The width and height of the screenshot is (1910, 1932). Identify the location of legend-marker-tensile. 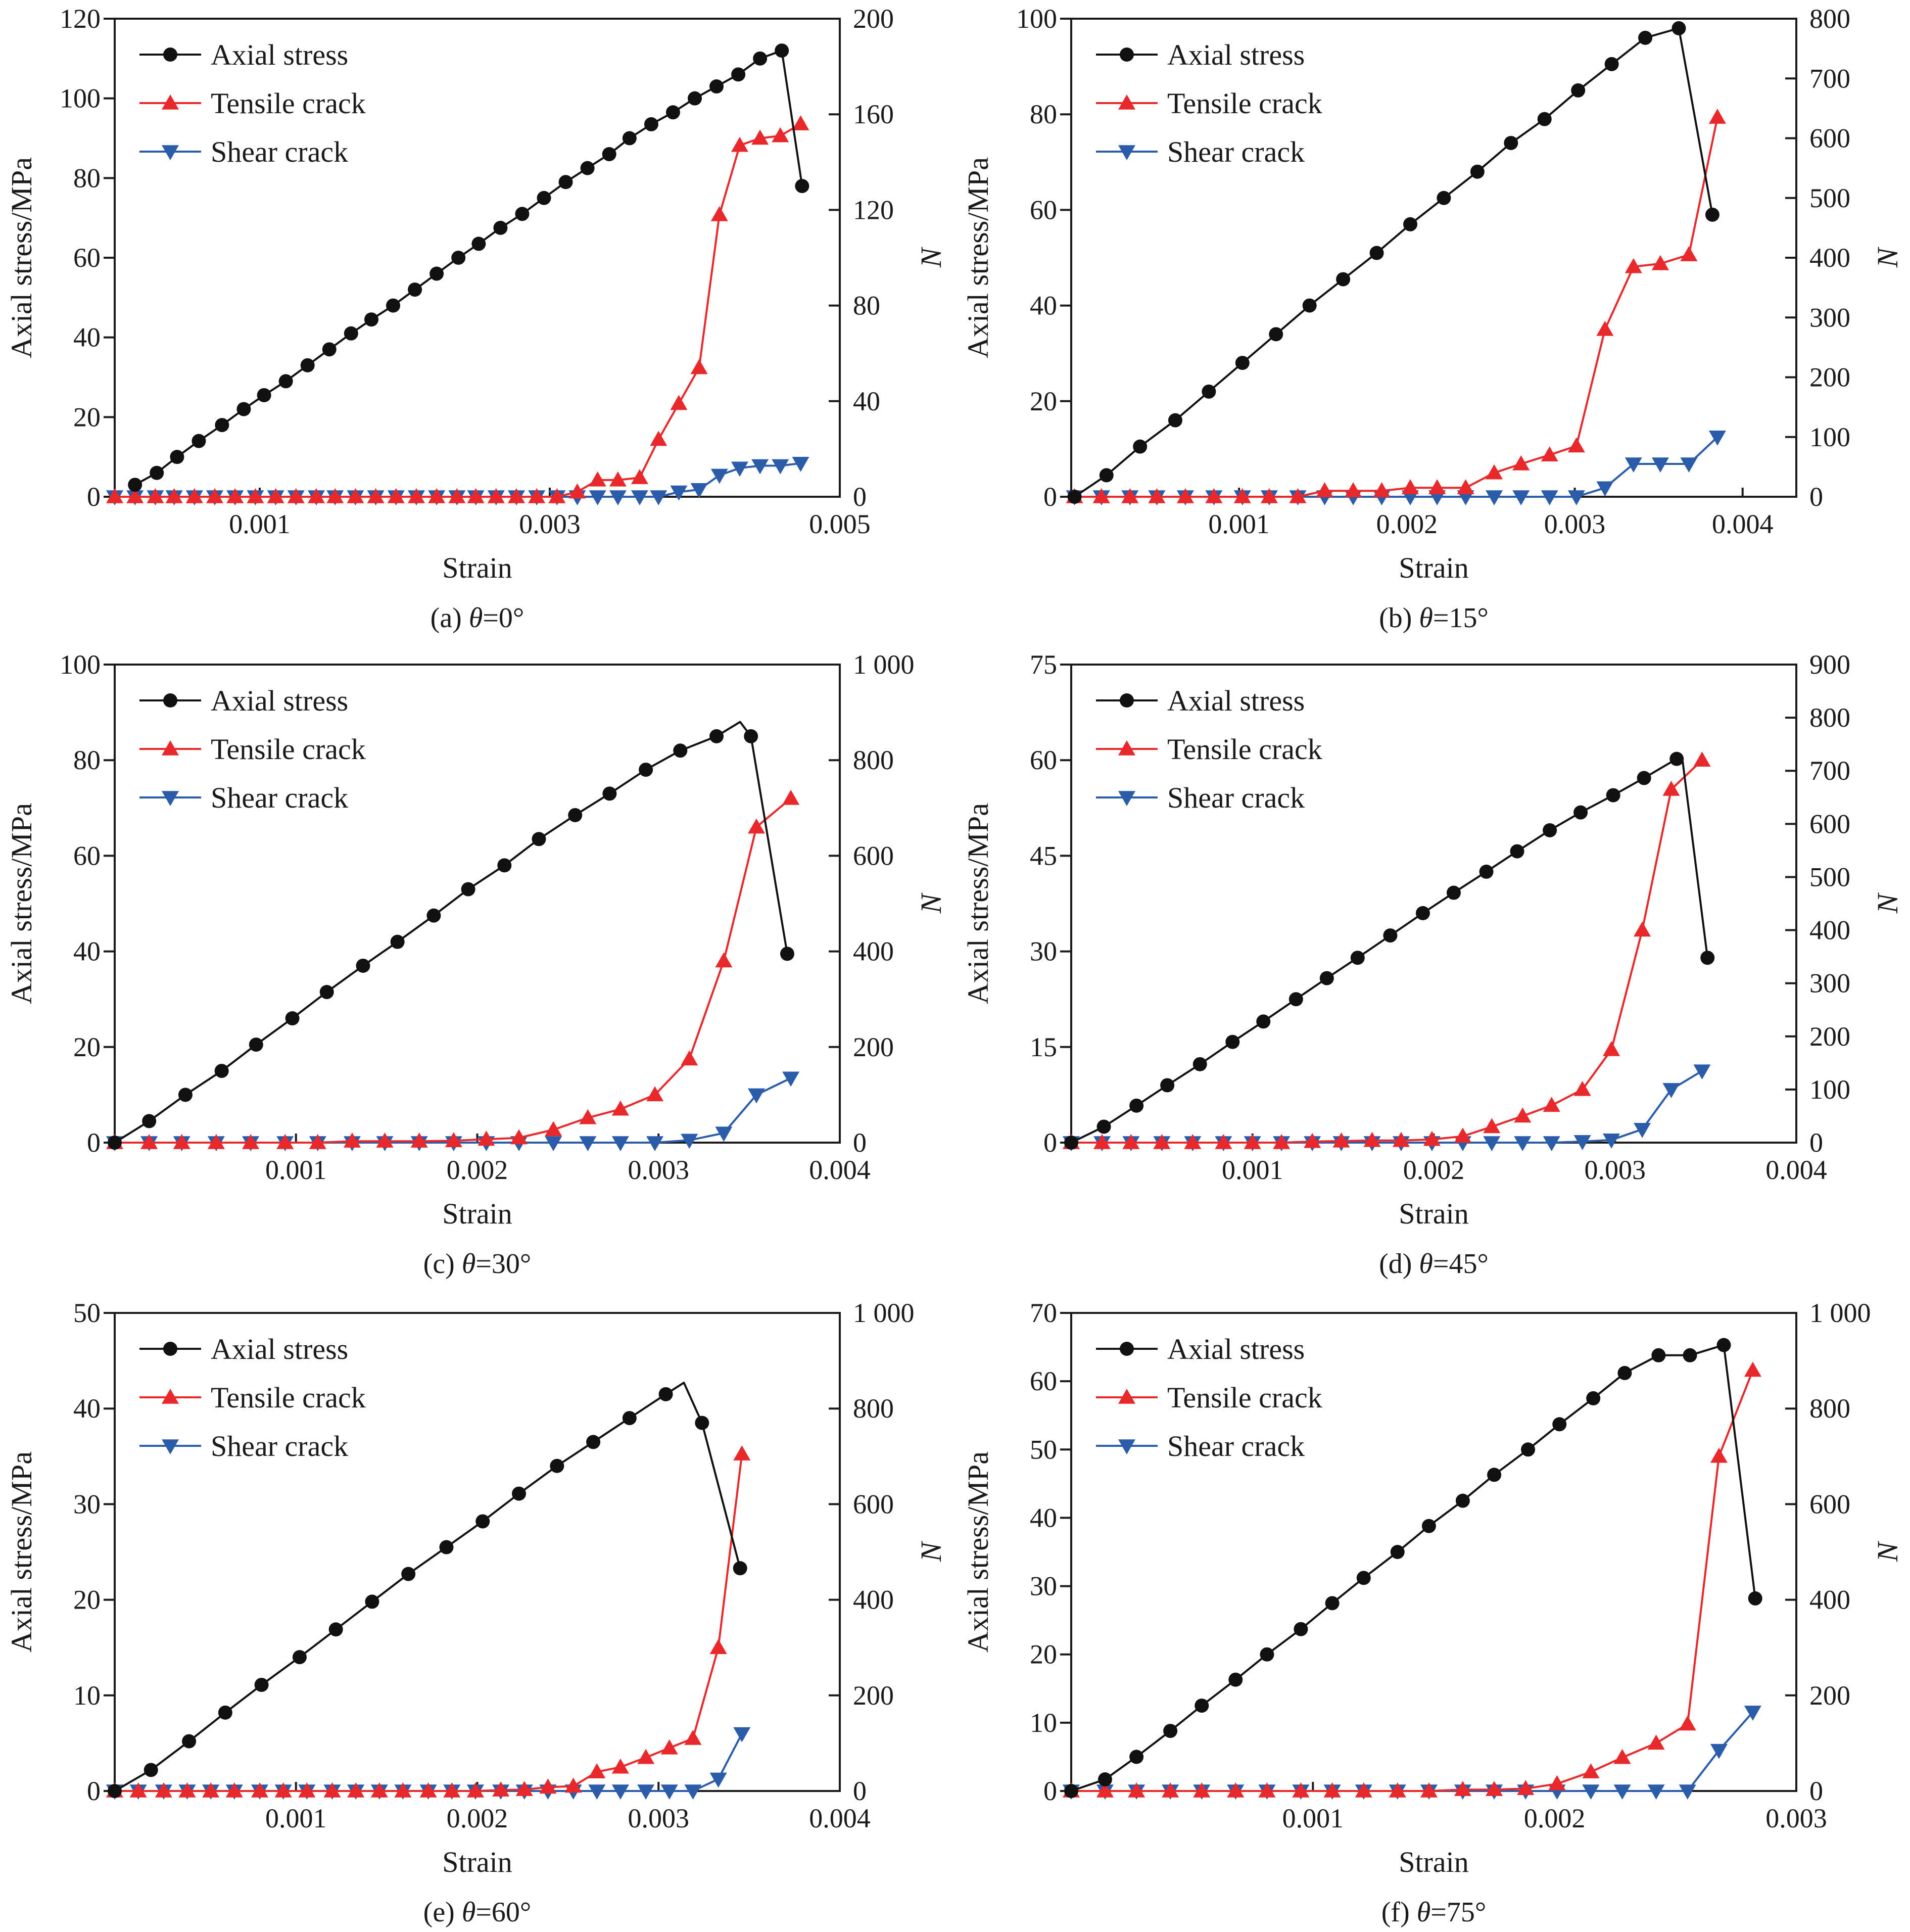
(170, 748).